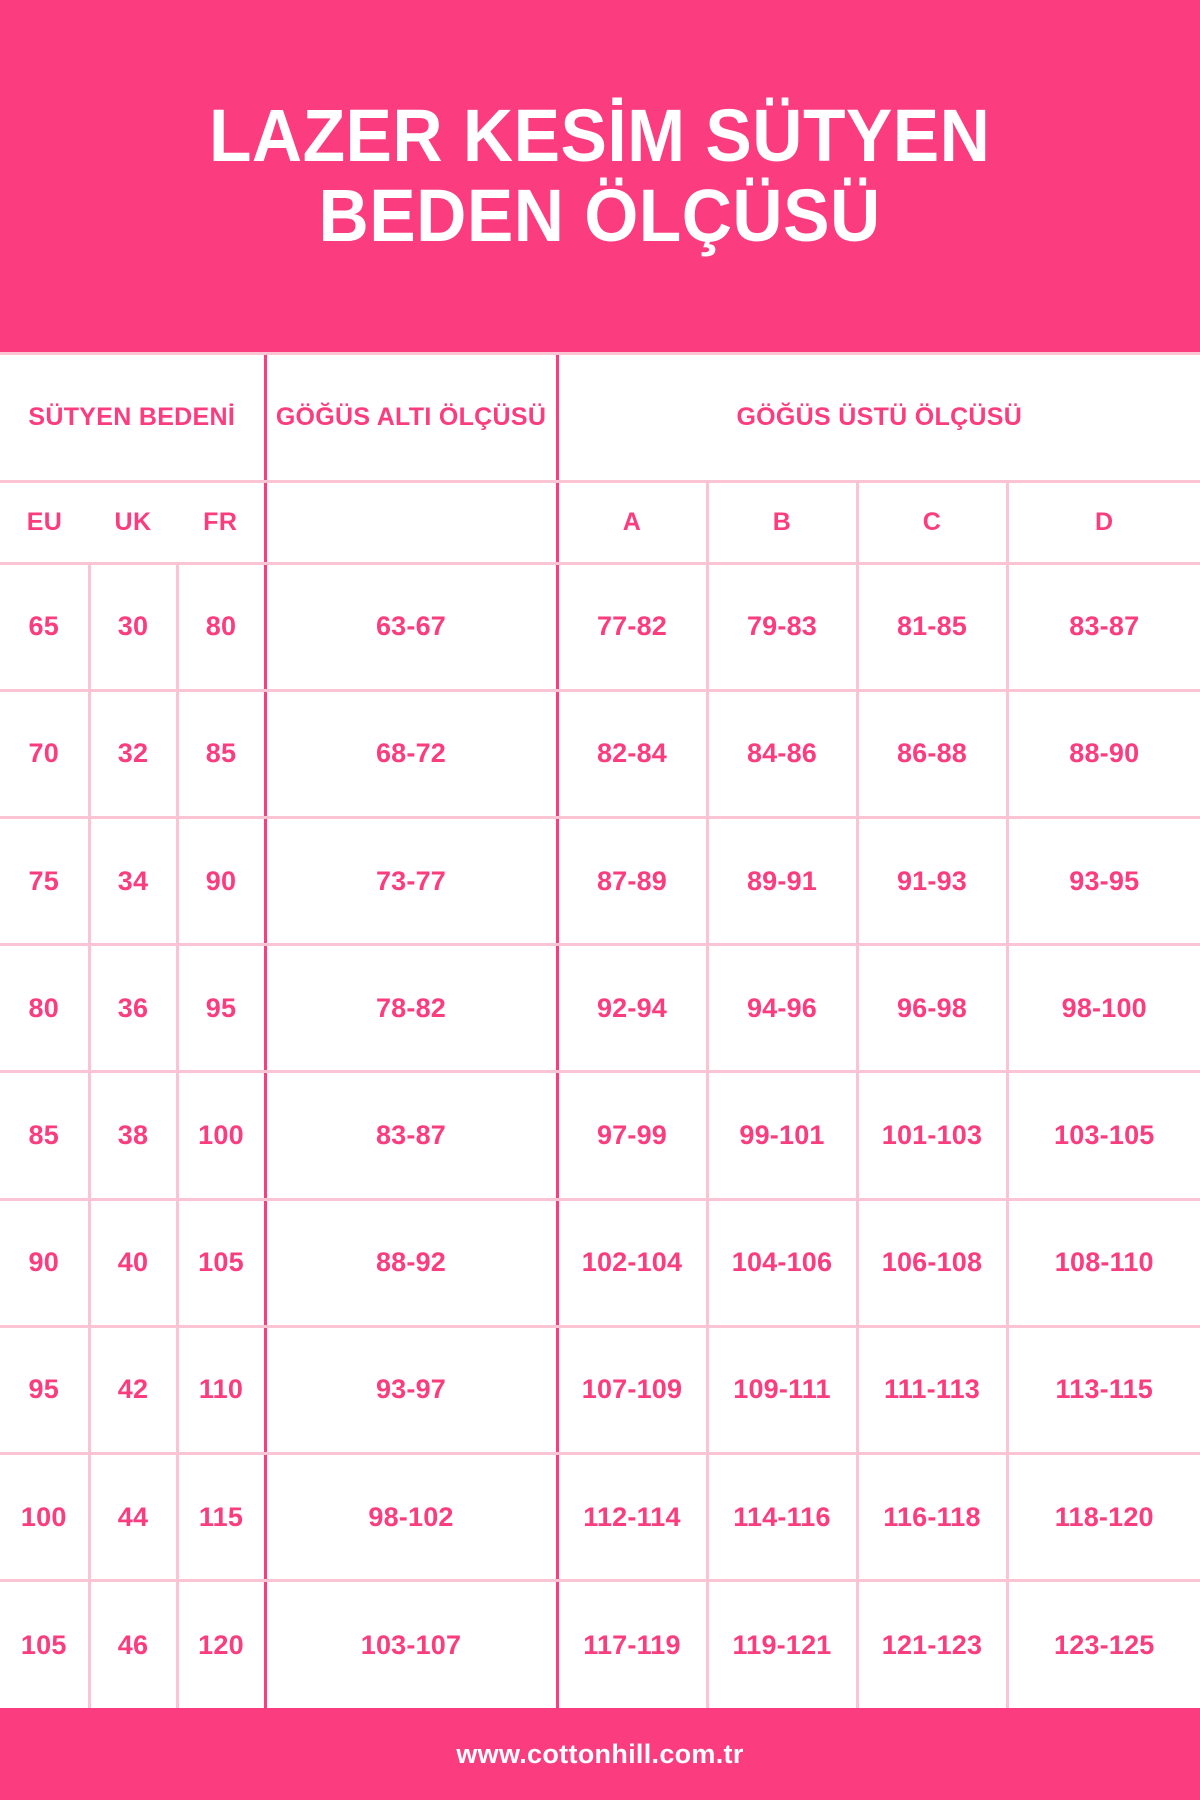 The width and height of the screenshot is (1200, 1800). Describe the element at coordinates (410, 1391) in the screenshot. I see `cell-underbust: 93-97` at that location.